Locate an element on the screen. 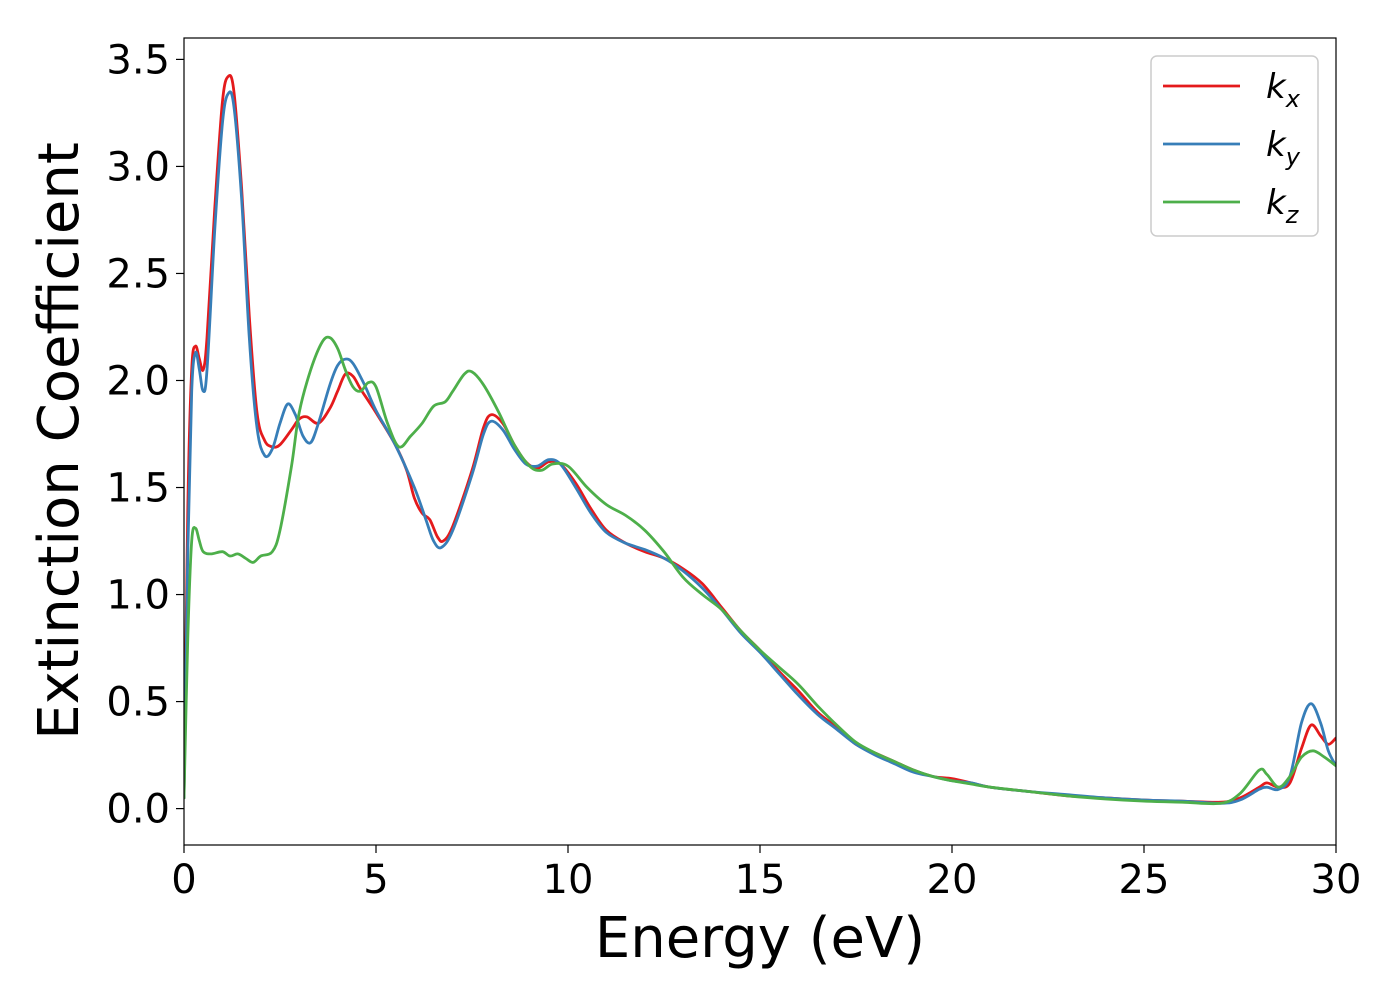 Image resolution: width=1400 pixels, height=1000 pixels. y-tick-label: 2.0 is located at coordinates (138, 381).